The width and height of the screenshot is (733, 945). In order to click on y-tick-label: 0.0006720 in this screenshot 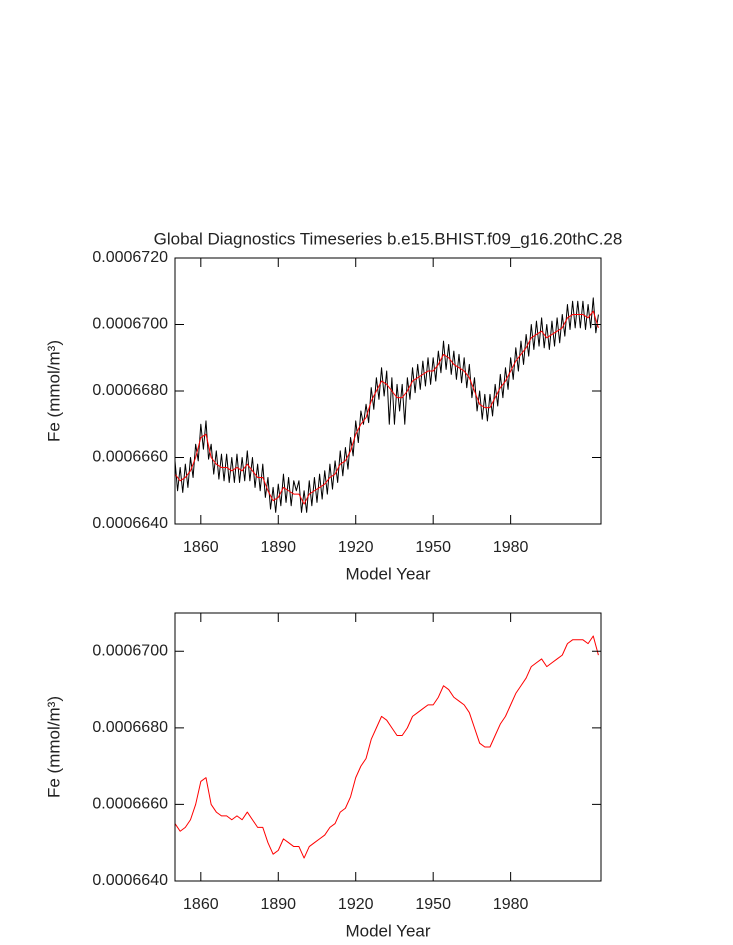, I will do `click(130, 257)`.